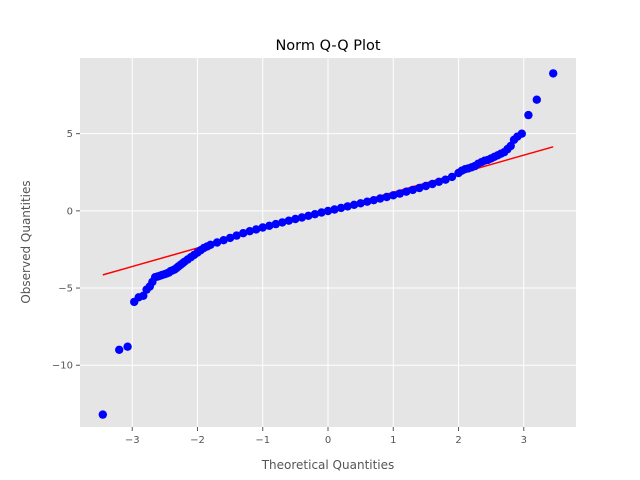  I want to click on x-tick-label: −1, so click(262, 440).